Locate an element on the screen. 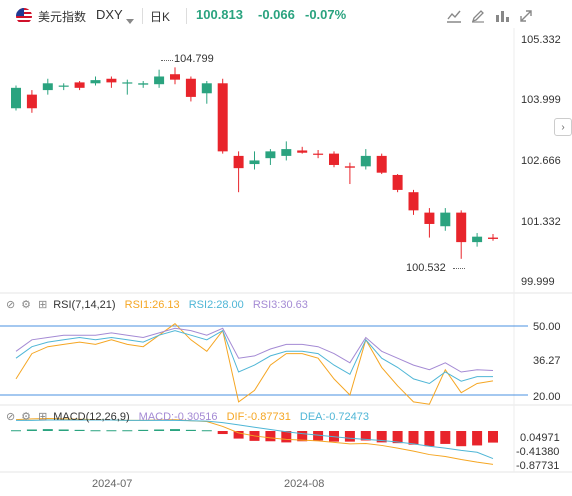  dea-value: DEA:-0.72473 is located at coordinates (334, 417).